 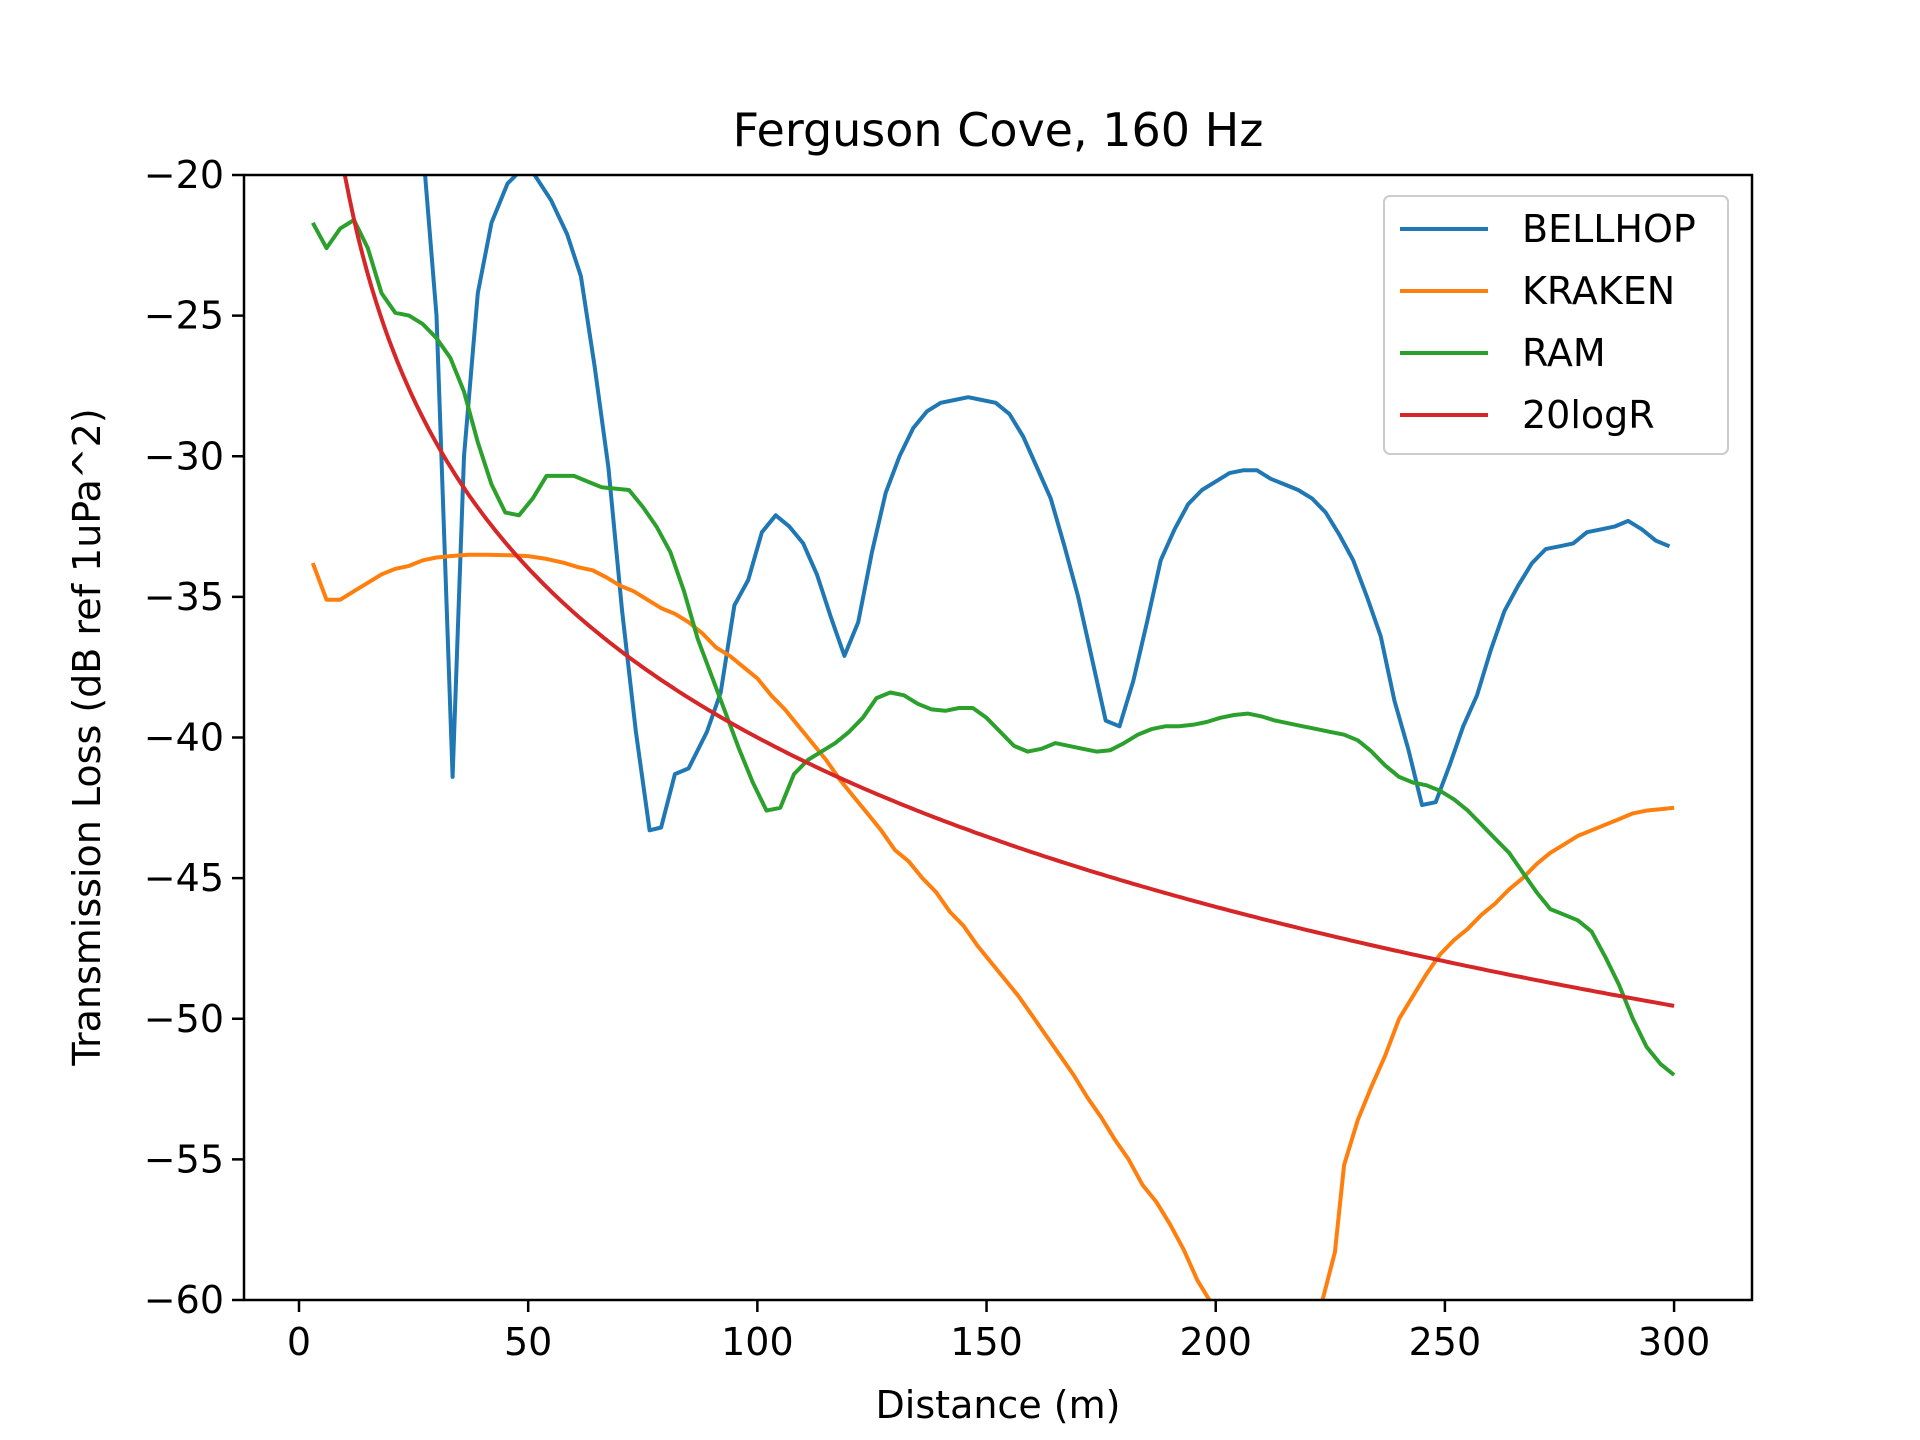 What do you see at coordinates (184, 738) in the screenshot?
I see `y-tick-label: −40` at bounding box center [184, 738].